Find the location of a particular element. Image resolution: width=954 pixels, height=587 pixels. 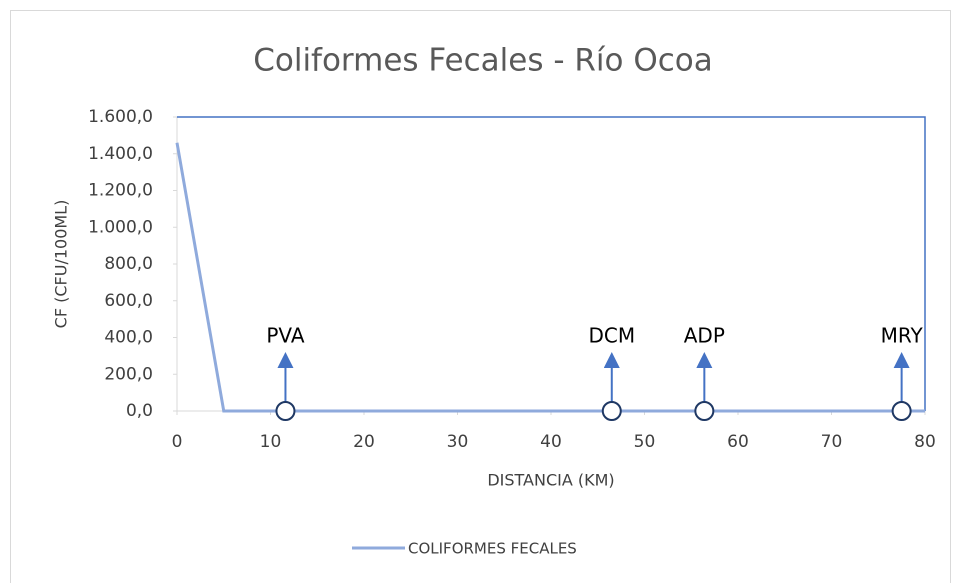

y-tick-label: 1.600,0 is located at coordinates (120, 117).